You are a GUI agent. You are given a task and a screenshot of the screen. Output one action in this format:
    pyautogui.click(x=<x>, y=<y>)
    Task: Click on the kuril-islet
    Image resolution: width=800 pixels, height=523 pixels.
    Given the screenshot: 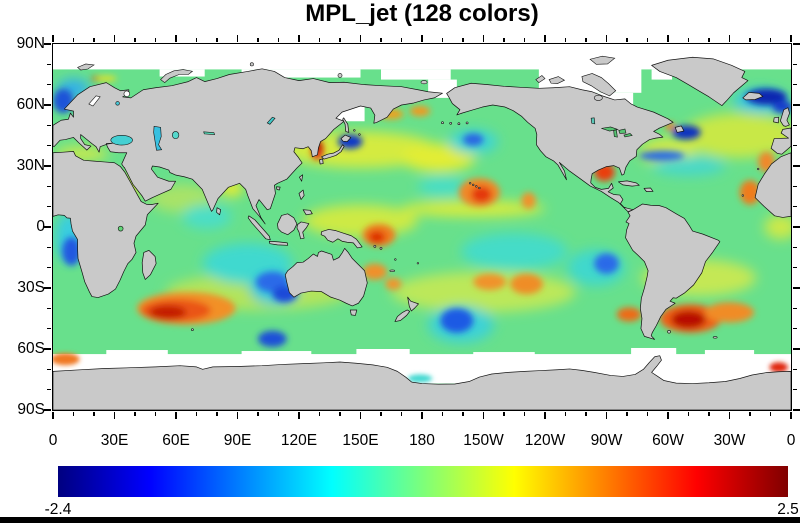 What is the action you would take?
    pyautogui.click(x=354, y=130)
    